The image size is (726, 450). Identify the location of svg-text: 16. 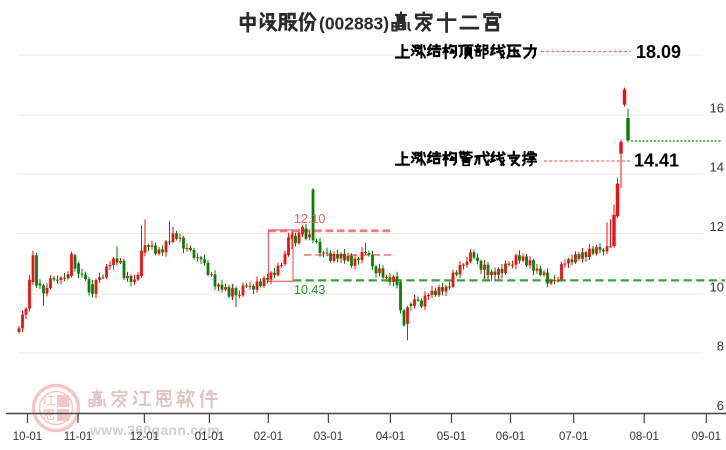
(717, 108).